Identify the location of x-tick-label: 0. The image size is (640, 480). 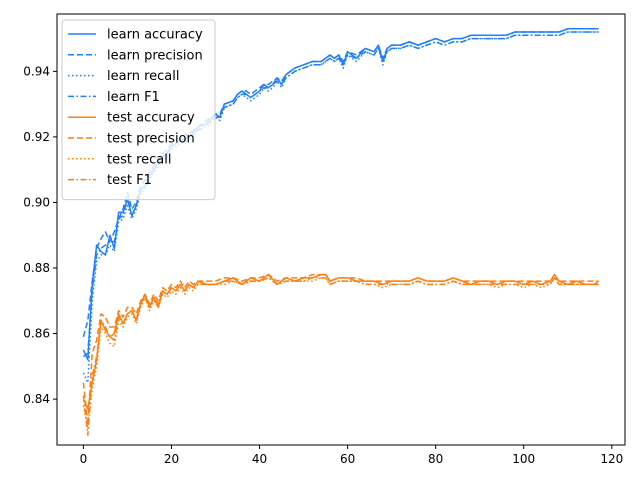
(84, 459).